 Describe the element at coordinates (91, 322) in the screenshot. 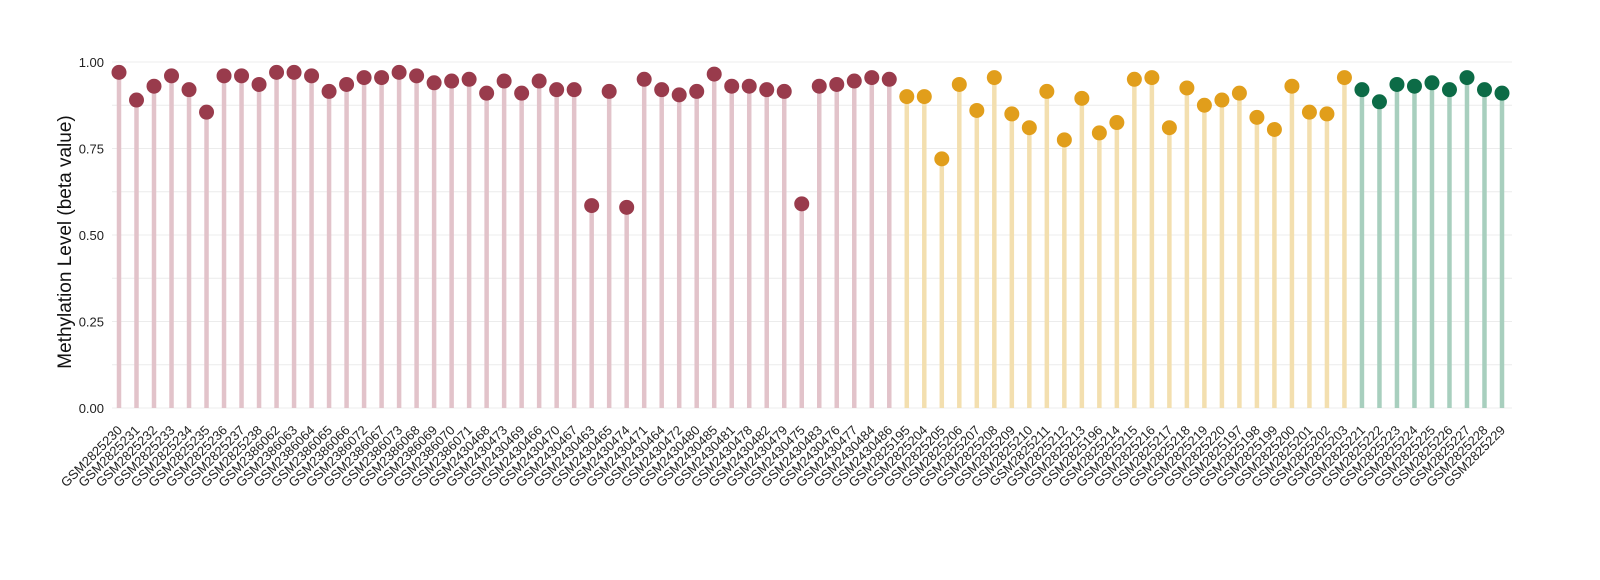

I see `y-tick-label: 0.25` at that location.